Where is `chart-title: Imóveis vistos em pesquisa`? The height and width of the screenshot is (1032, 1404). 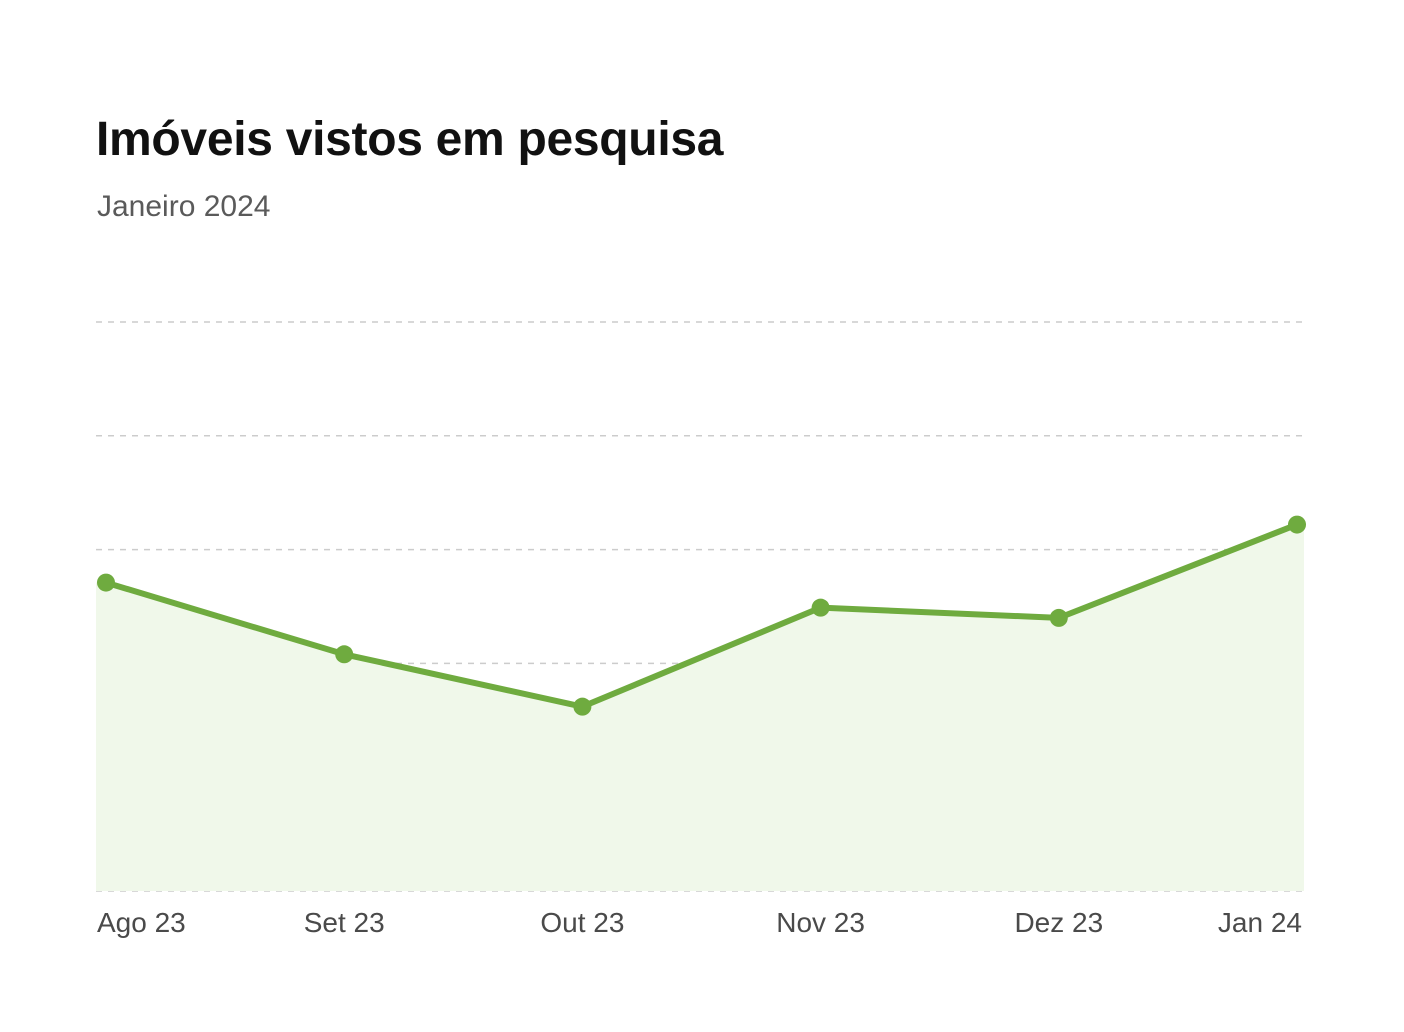 chart-title: Imóveis vistos em pesquisa is located at coordinates (410, 139).